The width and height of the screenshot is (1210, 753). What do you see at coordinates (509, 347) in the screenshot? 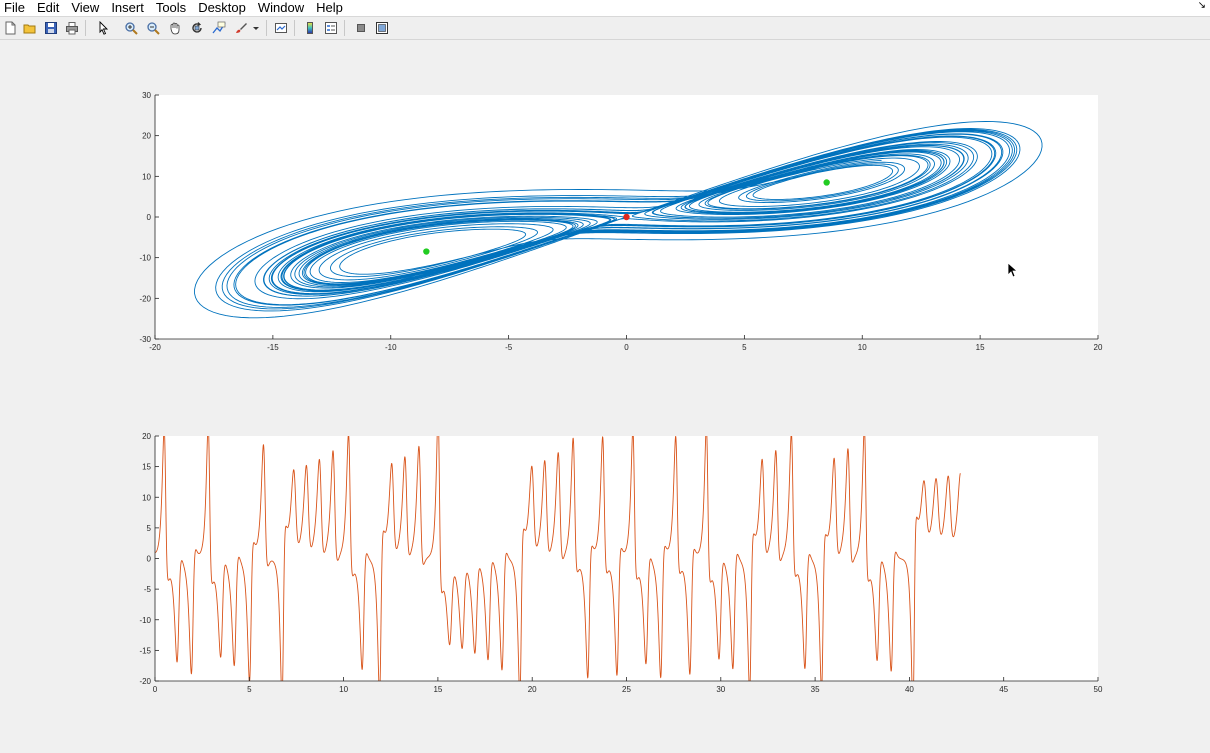
I see `phase-portrait-x-tick-label: -5` at bounding box center [509, 347].